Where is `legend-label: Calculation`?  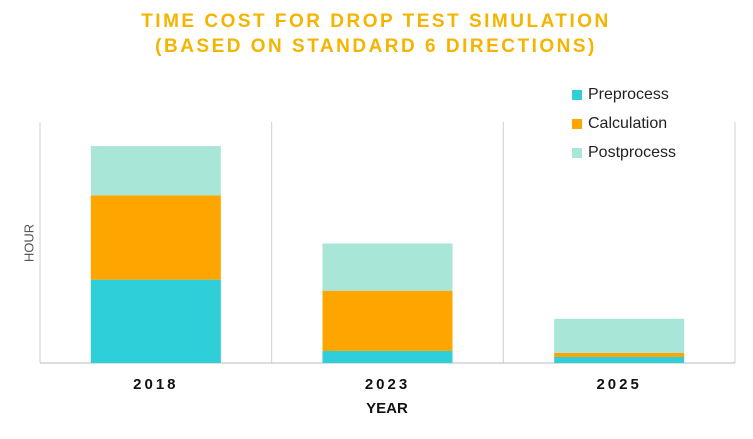 legend-label: Calculation is located at coordinates (627, 123).